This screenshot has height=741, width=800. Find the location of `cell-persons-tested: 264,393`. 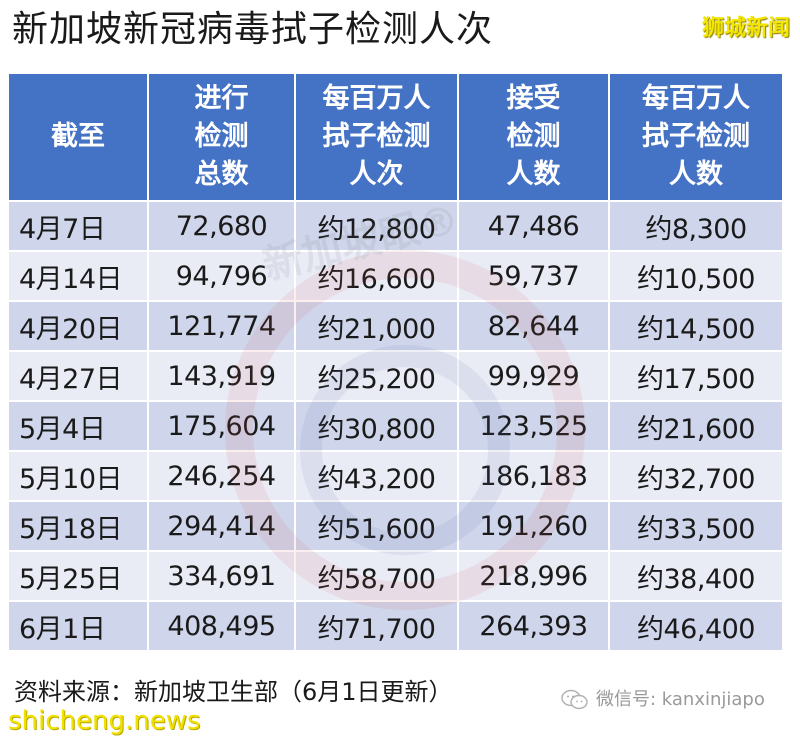

cell-persons-tested: 264,393 is located at coordinates (533, 626).